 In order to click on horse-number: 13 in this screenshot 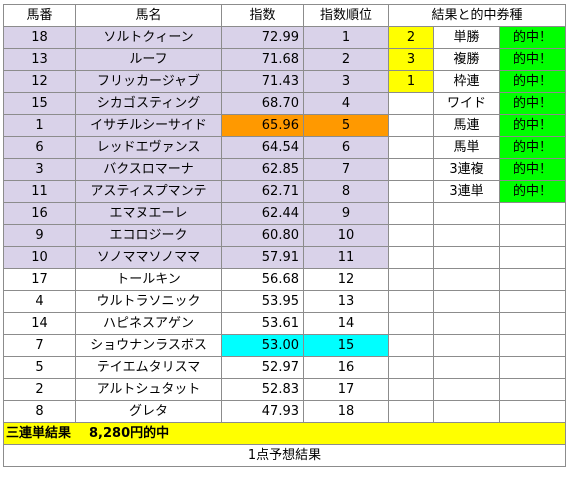, I will do `click(39, 59)`.